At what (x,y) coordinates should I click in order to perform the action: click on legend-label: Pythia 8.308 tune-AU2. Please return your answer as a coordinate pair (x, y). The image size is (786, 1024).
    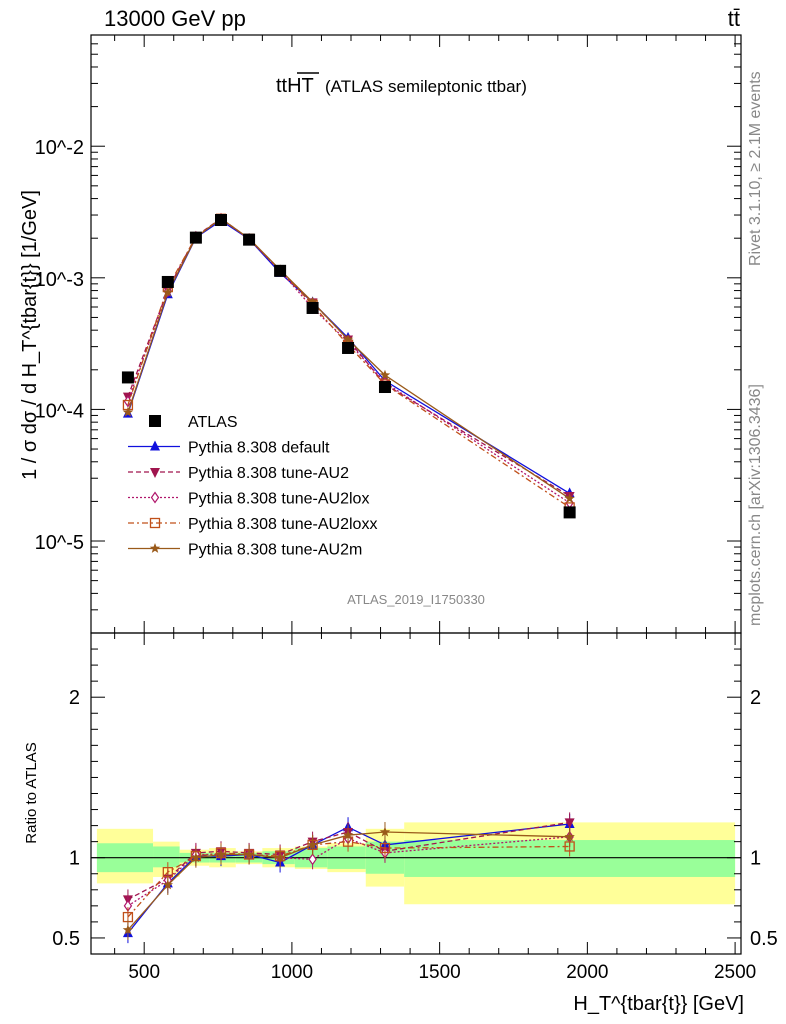
    Looking at the image, I should click on (268, 473).